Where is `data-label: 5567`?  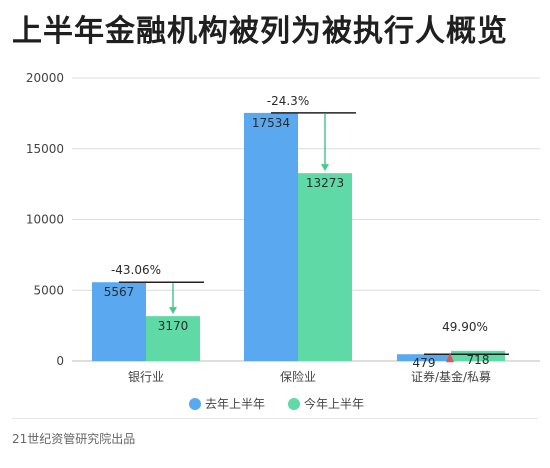
data-label: 5567 is located at coordinates (119, 292).